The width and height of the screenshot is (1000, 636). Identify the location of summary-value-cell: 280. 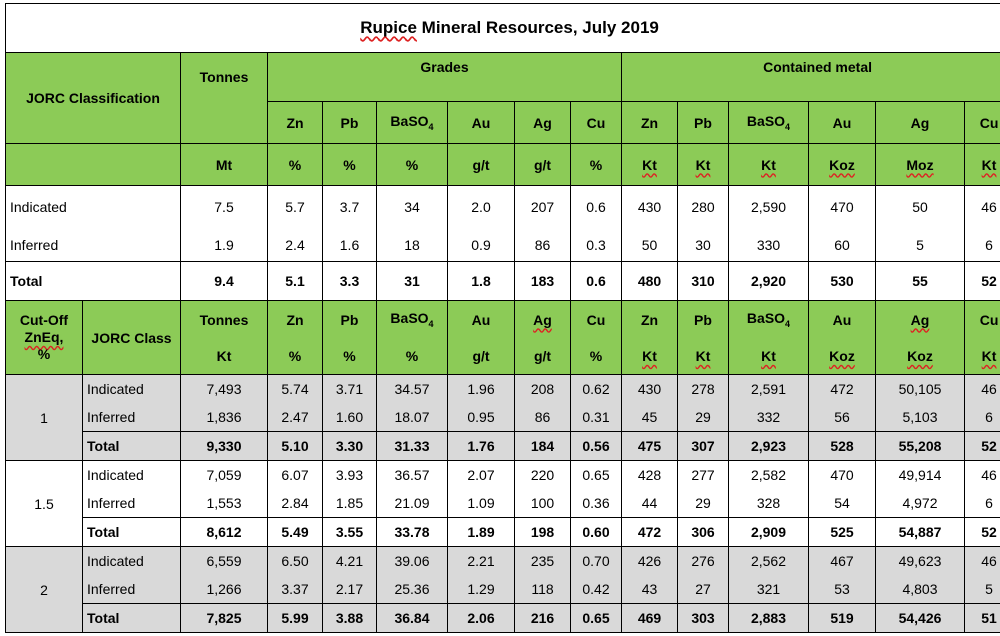
(703, 206).